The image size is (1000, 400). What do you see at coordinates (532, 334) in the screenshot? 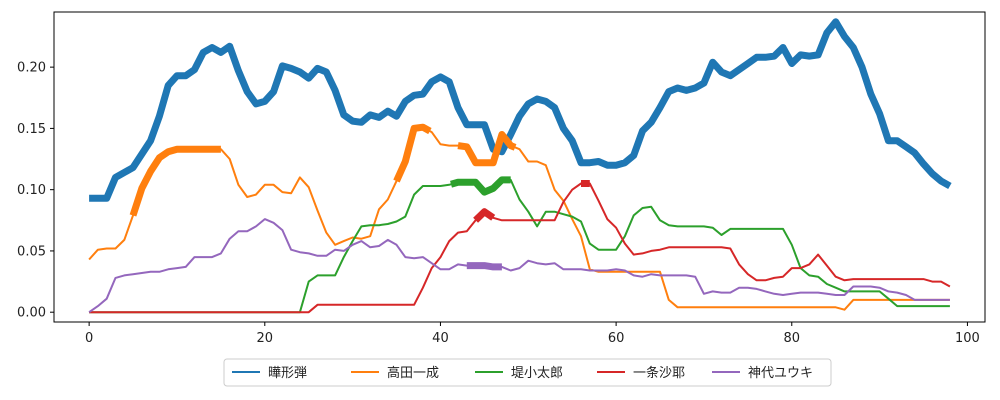
I see `x-axis: 0 20 40 60 80 100` at bounding box center [532, 334].